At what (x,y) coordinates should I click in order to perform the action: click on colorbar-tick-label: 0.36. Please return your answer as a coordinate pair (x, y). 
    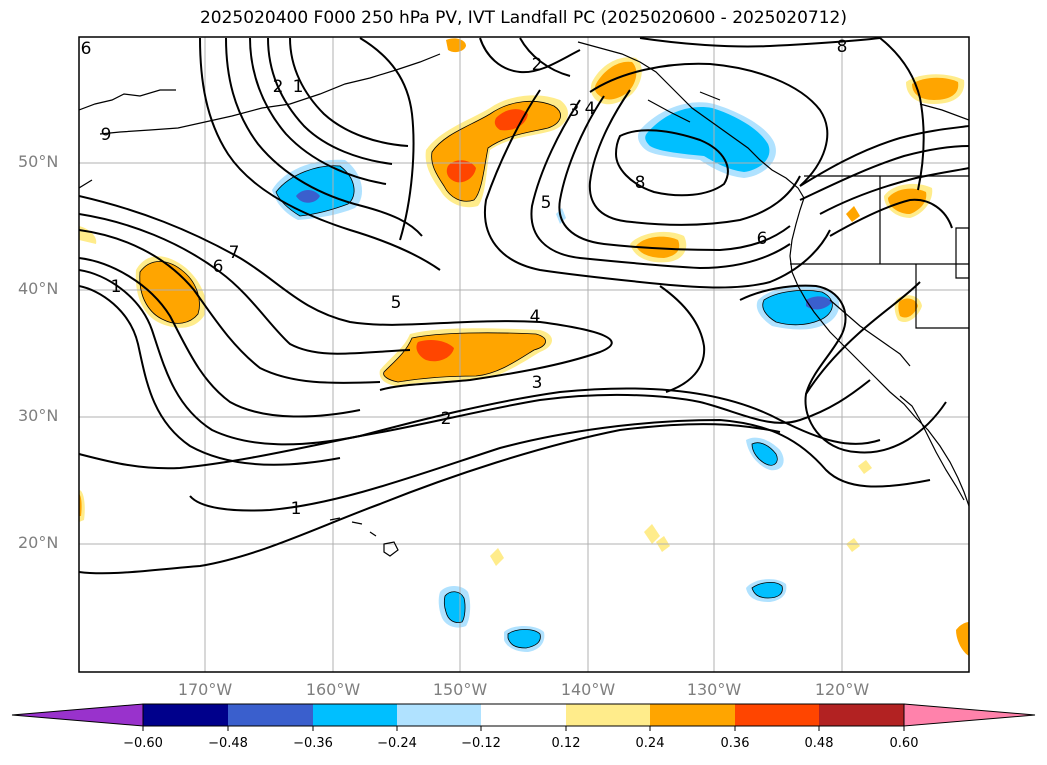
    Looking at the image, I should click on (735, 743).